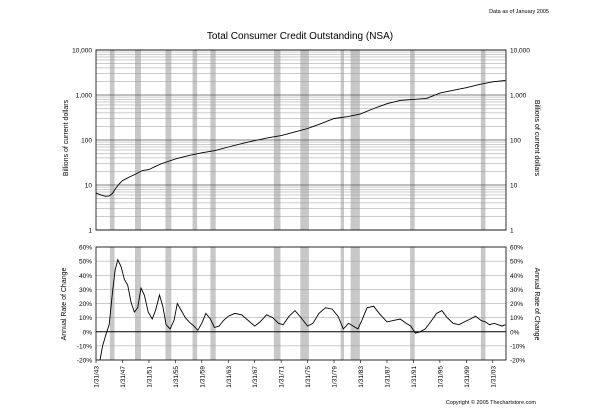 This screenshot has width=600, height=411. I want to click on x-tick-label: 1/31/99, so click(467, 377).